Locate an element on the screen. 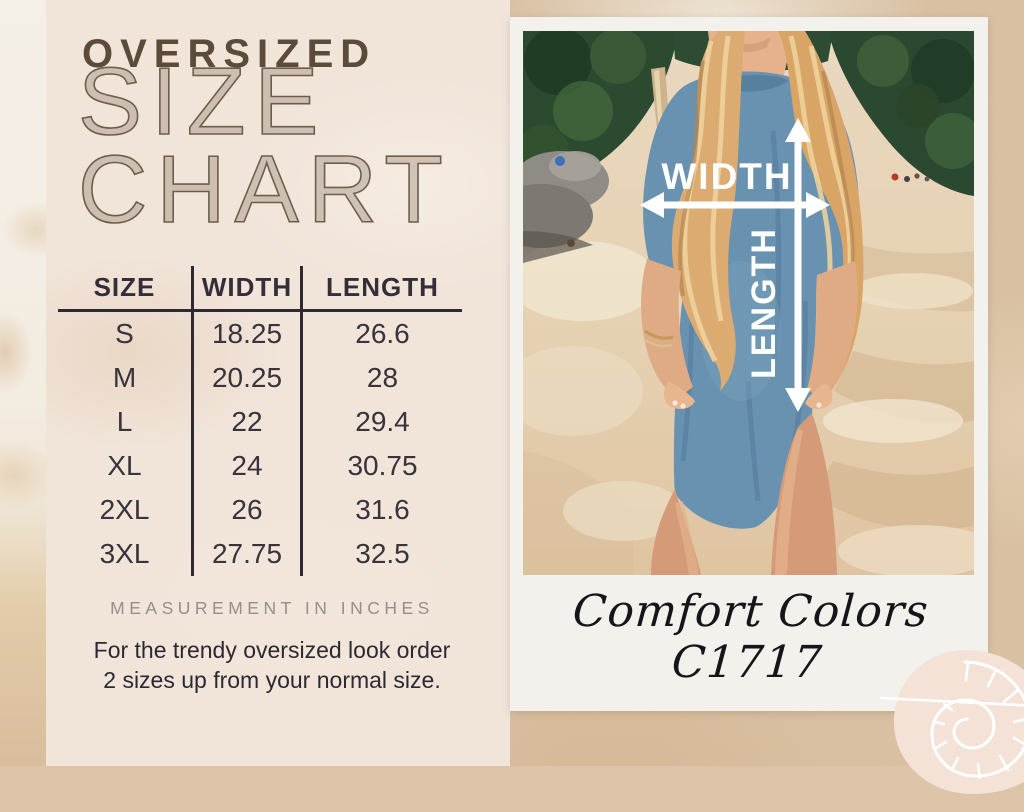 The height and width of the screenshot is (812, 1024). legs is located at coordinates (744, 494).